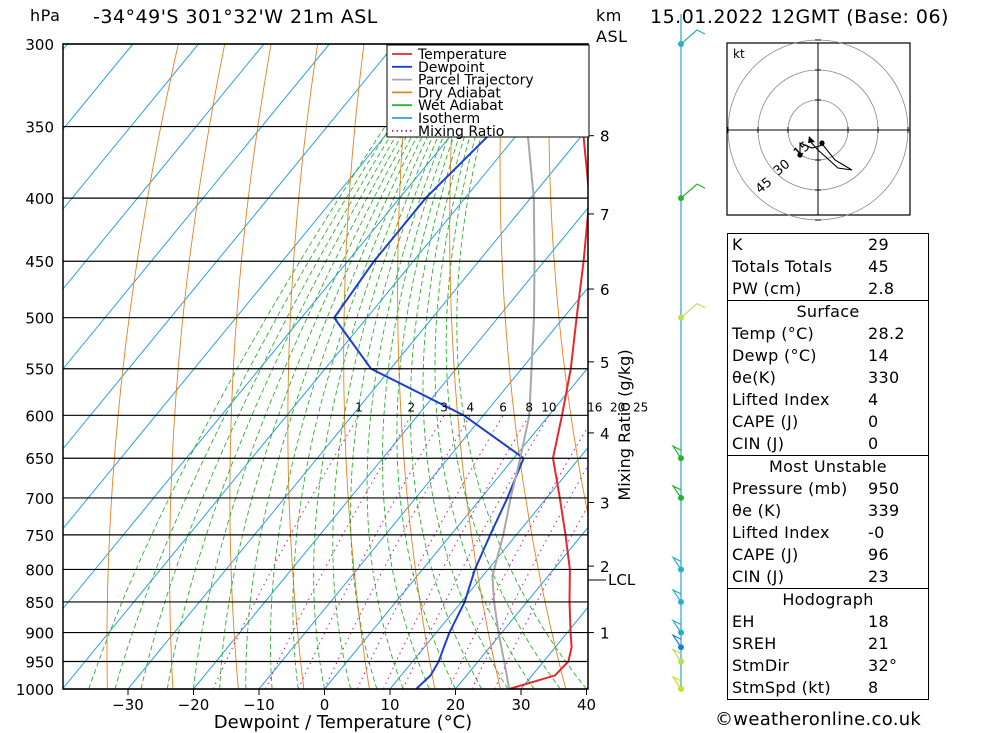 Image resolution: width=1000 pixels, height=733 pixels. What do you see at coordinates (461, 106) in the screenshot?
I see `legend-entry: Wet Adiabat` at bounding box center [461, 106].